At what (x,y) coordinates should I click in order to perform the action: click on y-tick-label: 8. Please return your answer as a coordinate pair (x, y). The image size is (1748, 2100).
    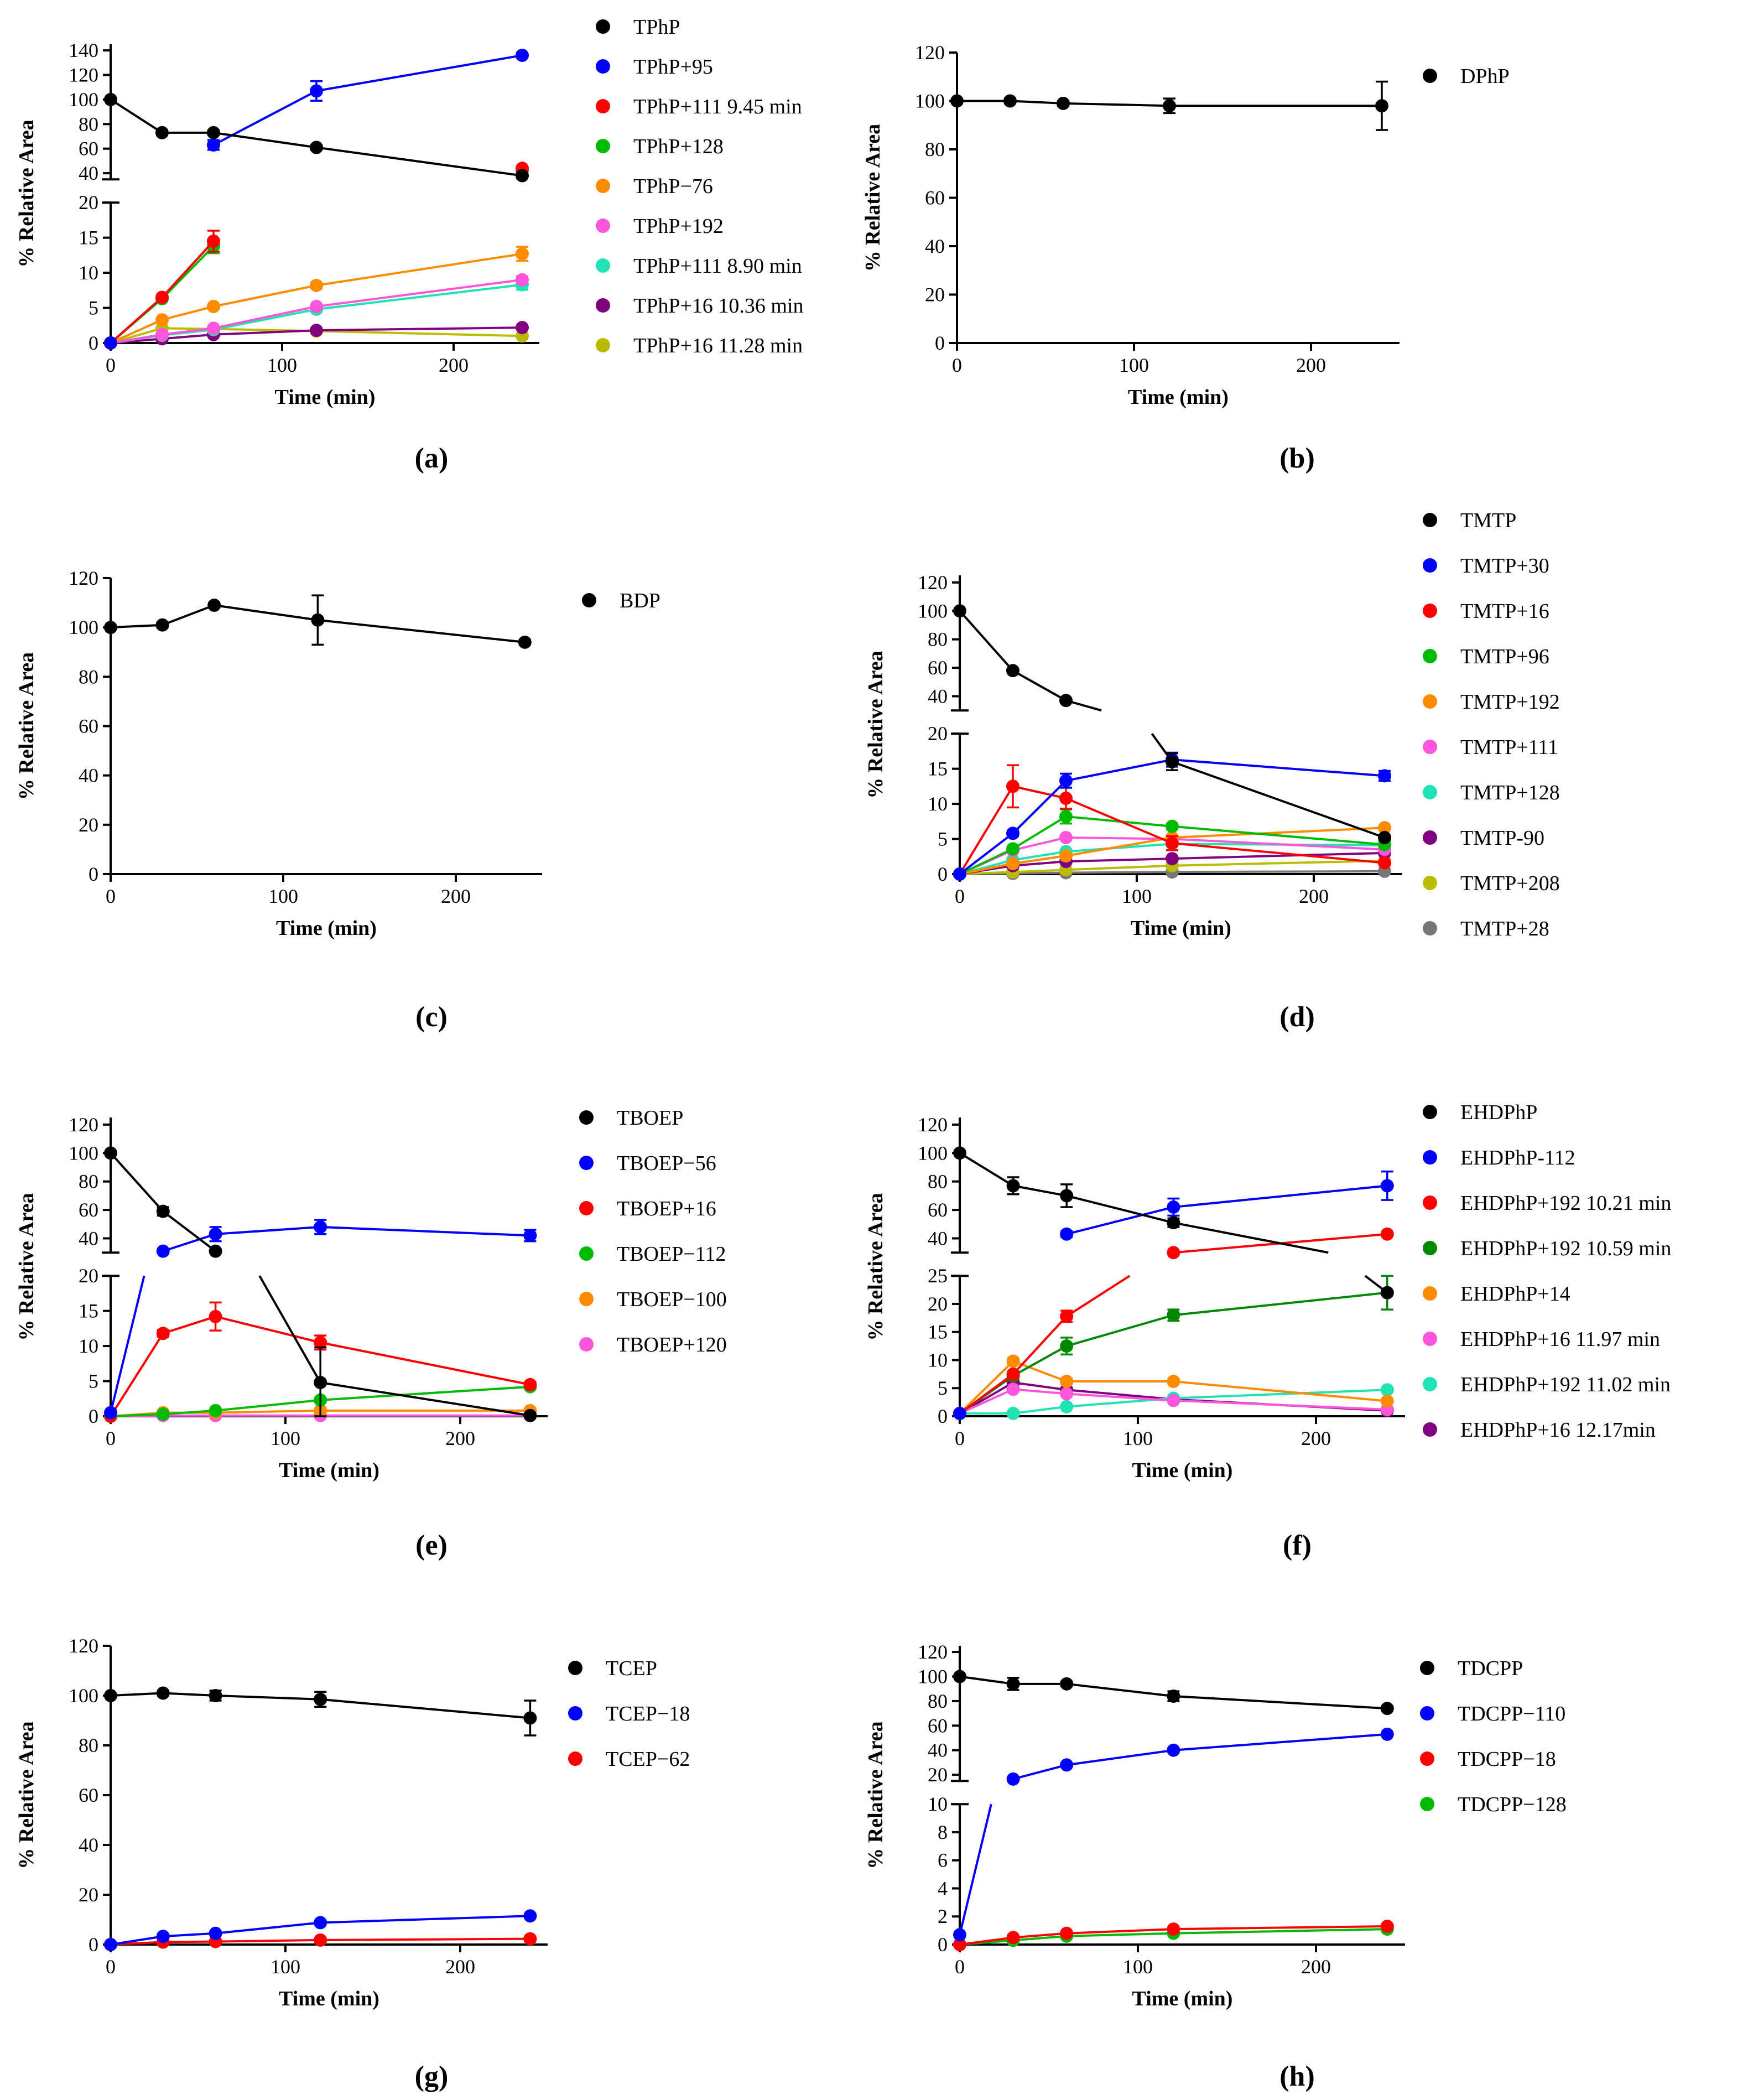
    Looking at the image, I should click on (943, 1832).